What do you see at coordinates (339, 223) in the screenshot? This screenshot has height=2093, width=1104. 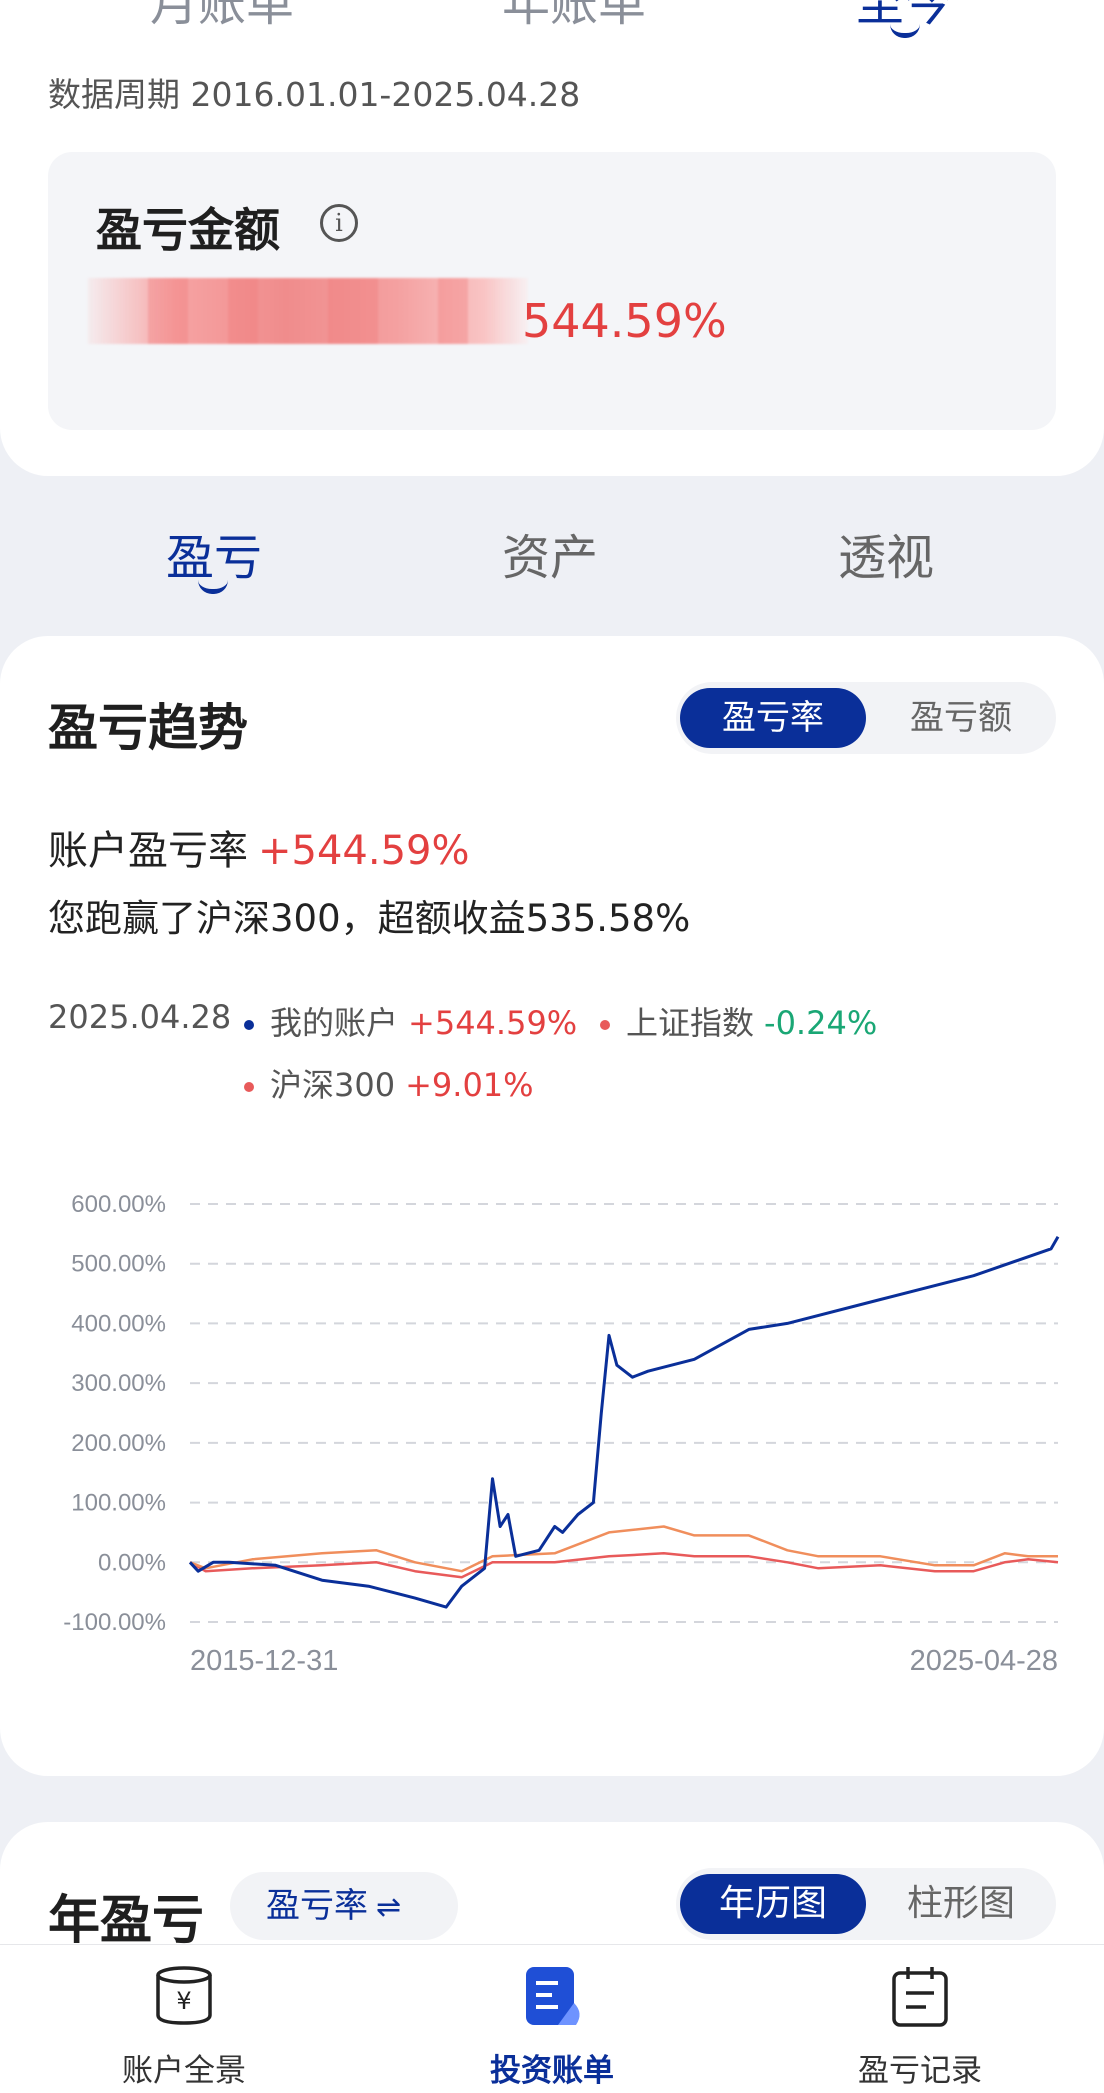 I see `info-icon: i` at bounding box center [339, 223].